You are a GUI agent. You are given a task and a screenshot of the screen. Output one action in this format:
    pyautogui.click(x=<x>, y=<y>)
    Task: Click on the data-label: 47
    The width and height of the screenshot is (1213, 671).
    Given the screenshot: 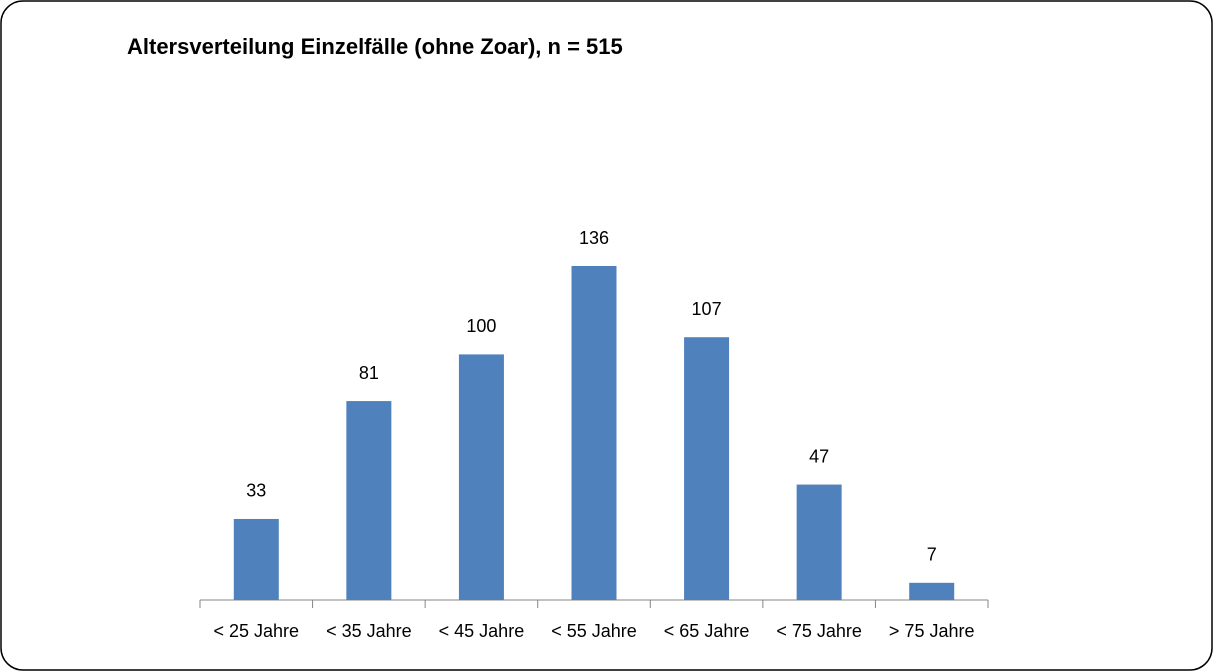 What is the action you would take?
    pyautogui.click(x=819, y=456)
    